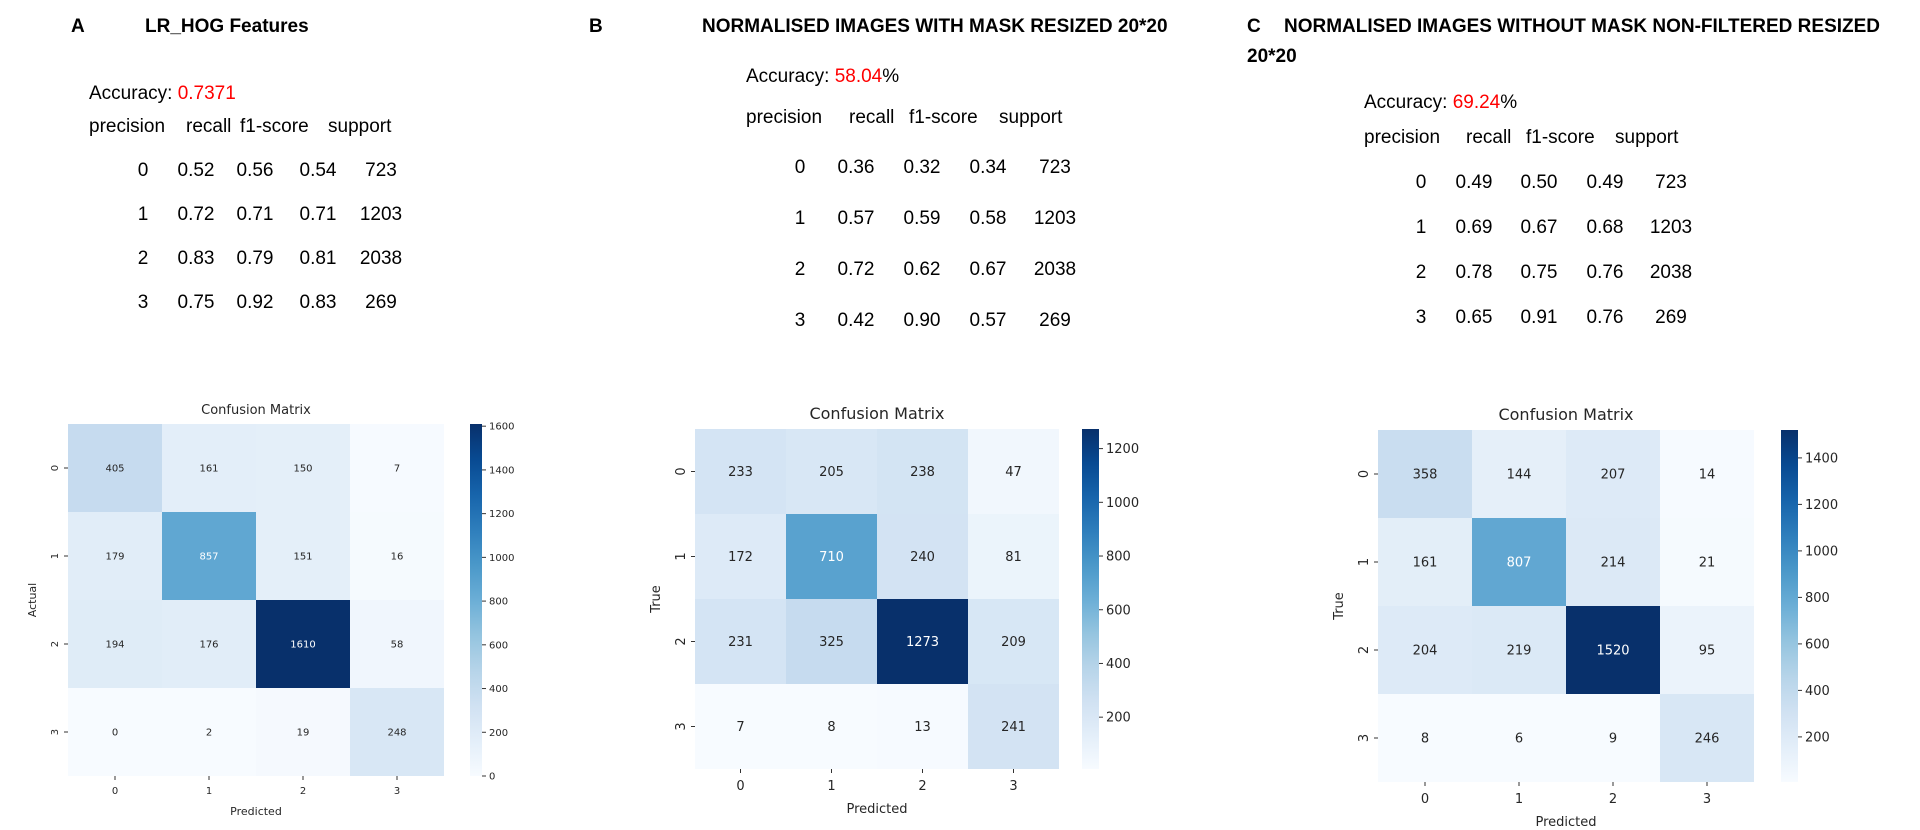 This screenshot has height=830, width=1920. I want to click on cell-value-label: 58, so click(397, 645).